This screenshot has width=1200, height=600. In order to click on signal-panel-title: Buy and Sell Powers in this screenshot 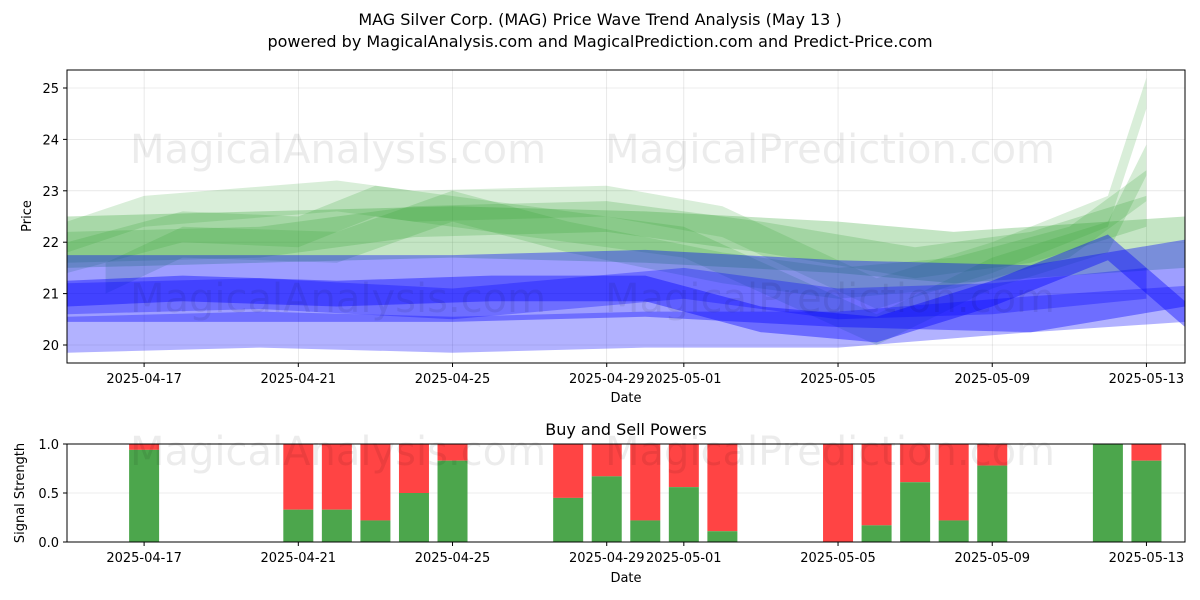, I will do `click(626, 429)`.